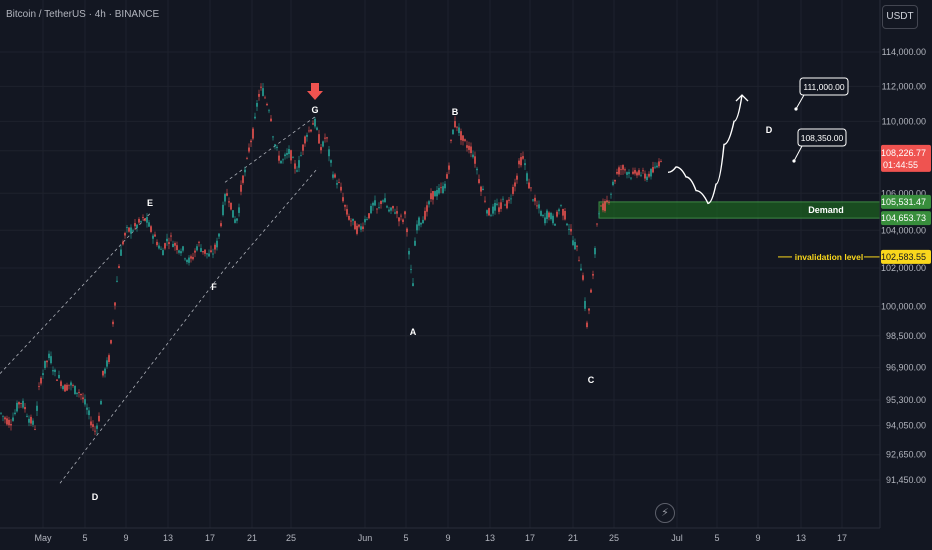  I want to click on price-tick-label: 112,000.00, so click(904, 86).